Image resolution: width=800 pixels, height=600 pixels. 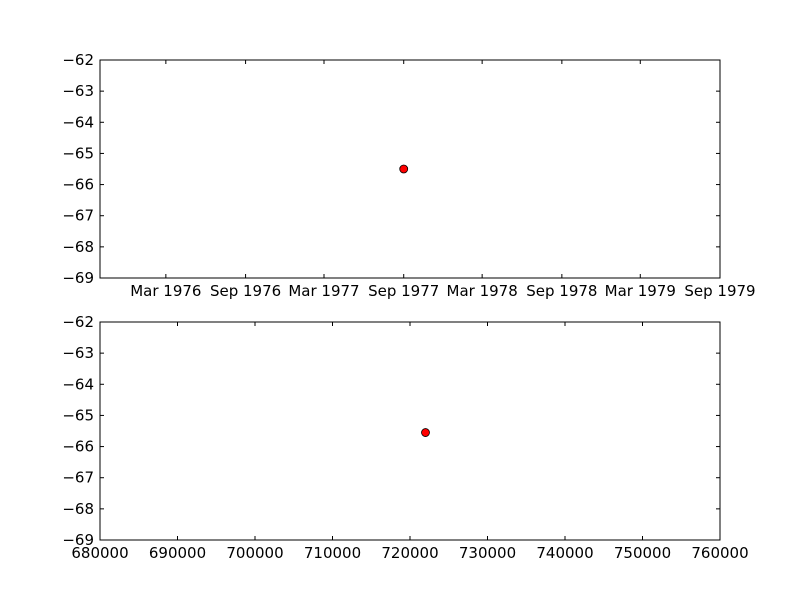 What do you see at coordinates (409, 553) in the screenshot?
I see `x-tick-label: 720000` at bounding box center [409, 553].